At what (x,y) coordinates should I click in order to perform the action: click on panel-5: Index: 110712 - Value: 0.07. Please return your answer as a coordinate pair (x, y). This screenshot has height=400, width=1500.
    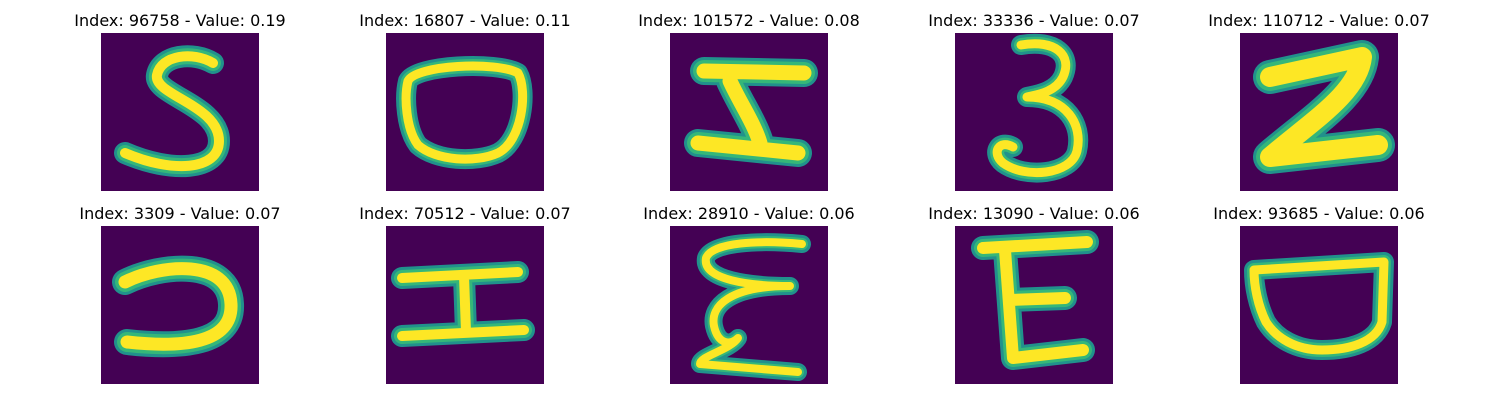
    Looking at the image, I should click on (1319, 101).